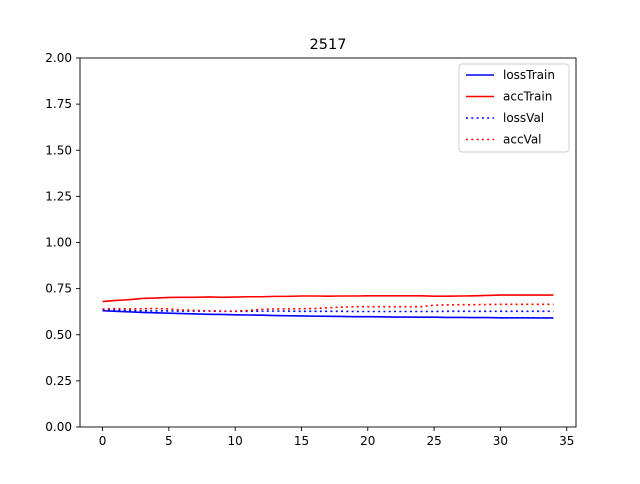  What do you see at coordinates (328, 45) in the screenshot?
I see `chart-title: 2517` at bounding box center [328, 45].